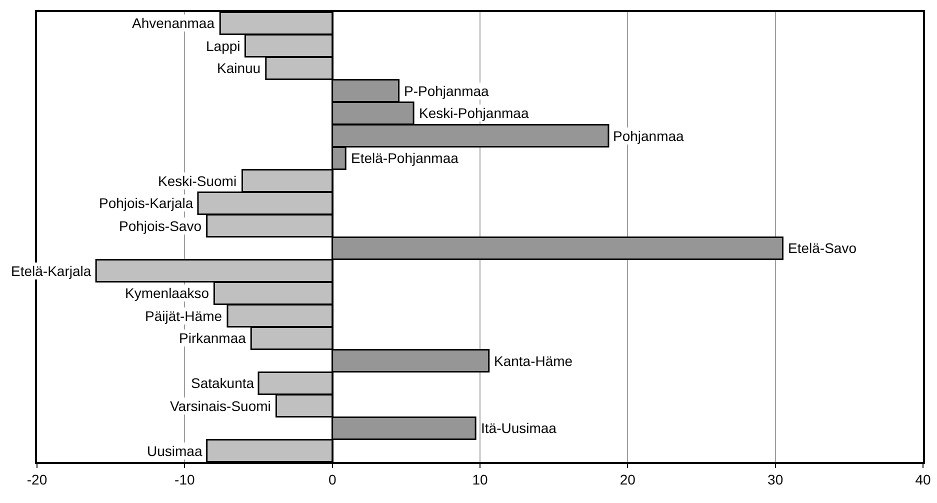 The image size is (937, 503). What do you see at coordinates (173, 23) in the screenshot?
I see `y-tick-label: Ahvenanmaa` at bounding box center [173, 23].